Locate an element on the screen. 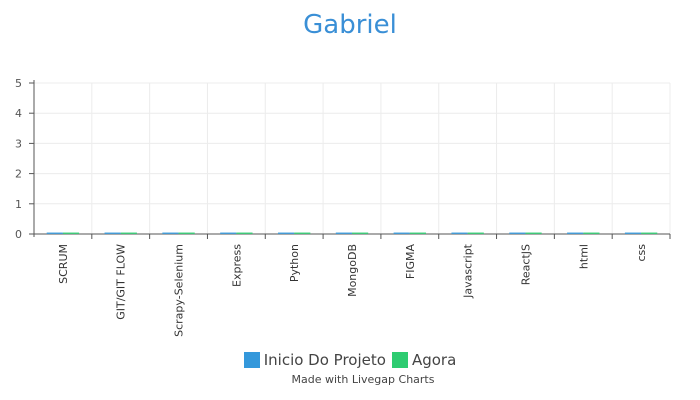 The image size is (700, 400). x-tick-label: Python is located at coordinates (294, 263).